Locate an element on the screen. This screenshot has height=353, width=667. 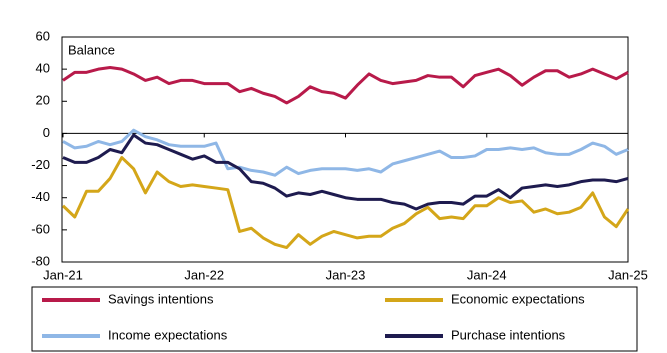
y-tick-label: 20 is located at coordinates (43, 100).